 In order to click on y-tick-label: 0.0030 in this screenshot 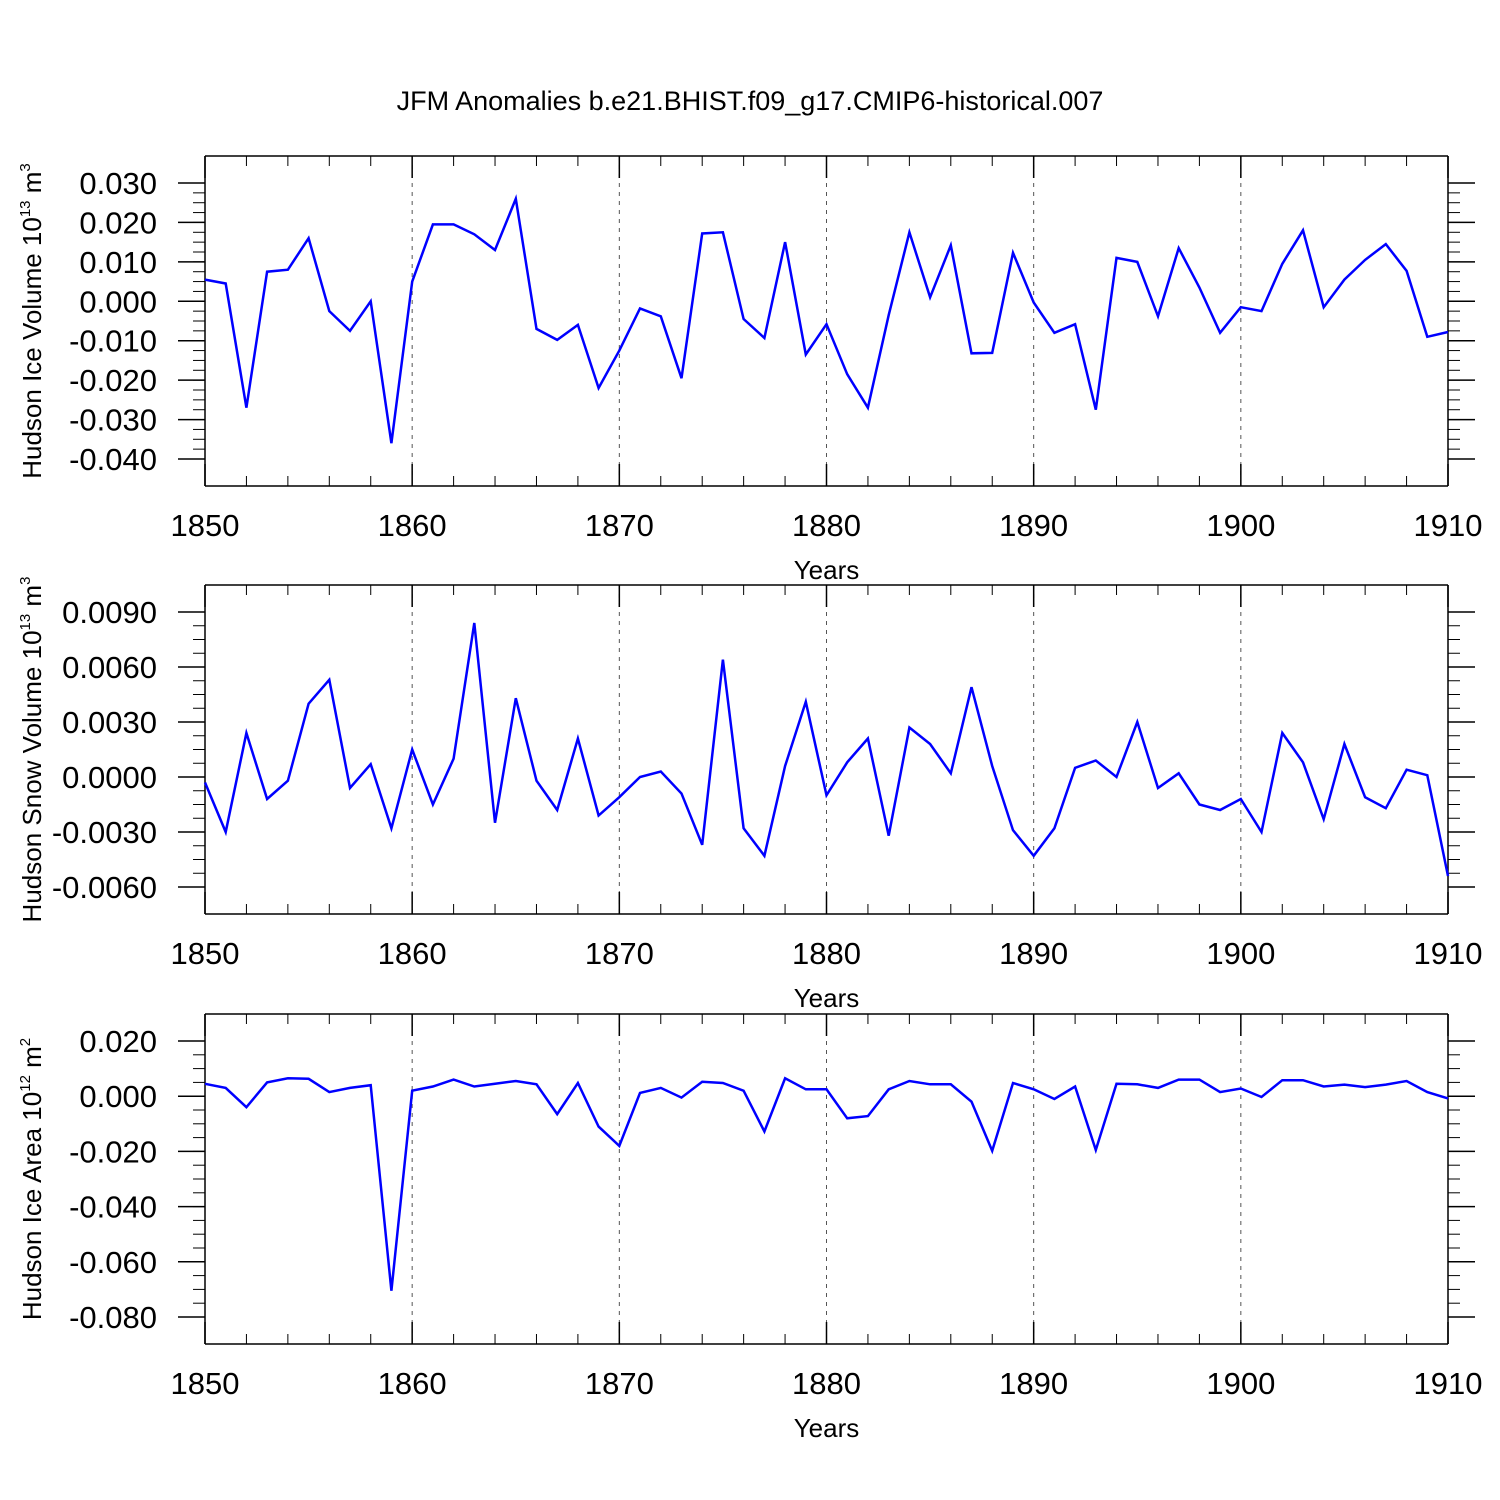, I will do `click(109, 722)`.